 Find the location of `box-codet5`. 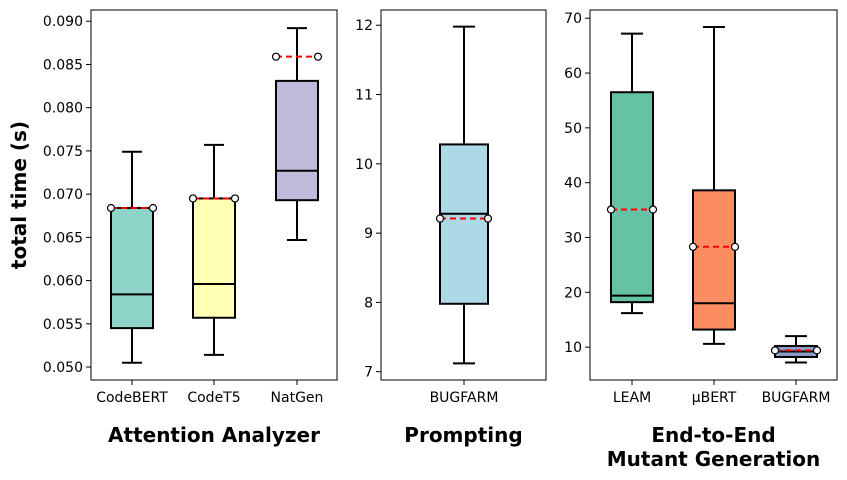

box-codet5 is located at coordinates (214, 249).